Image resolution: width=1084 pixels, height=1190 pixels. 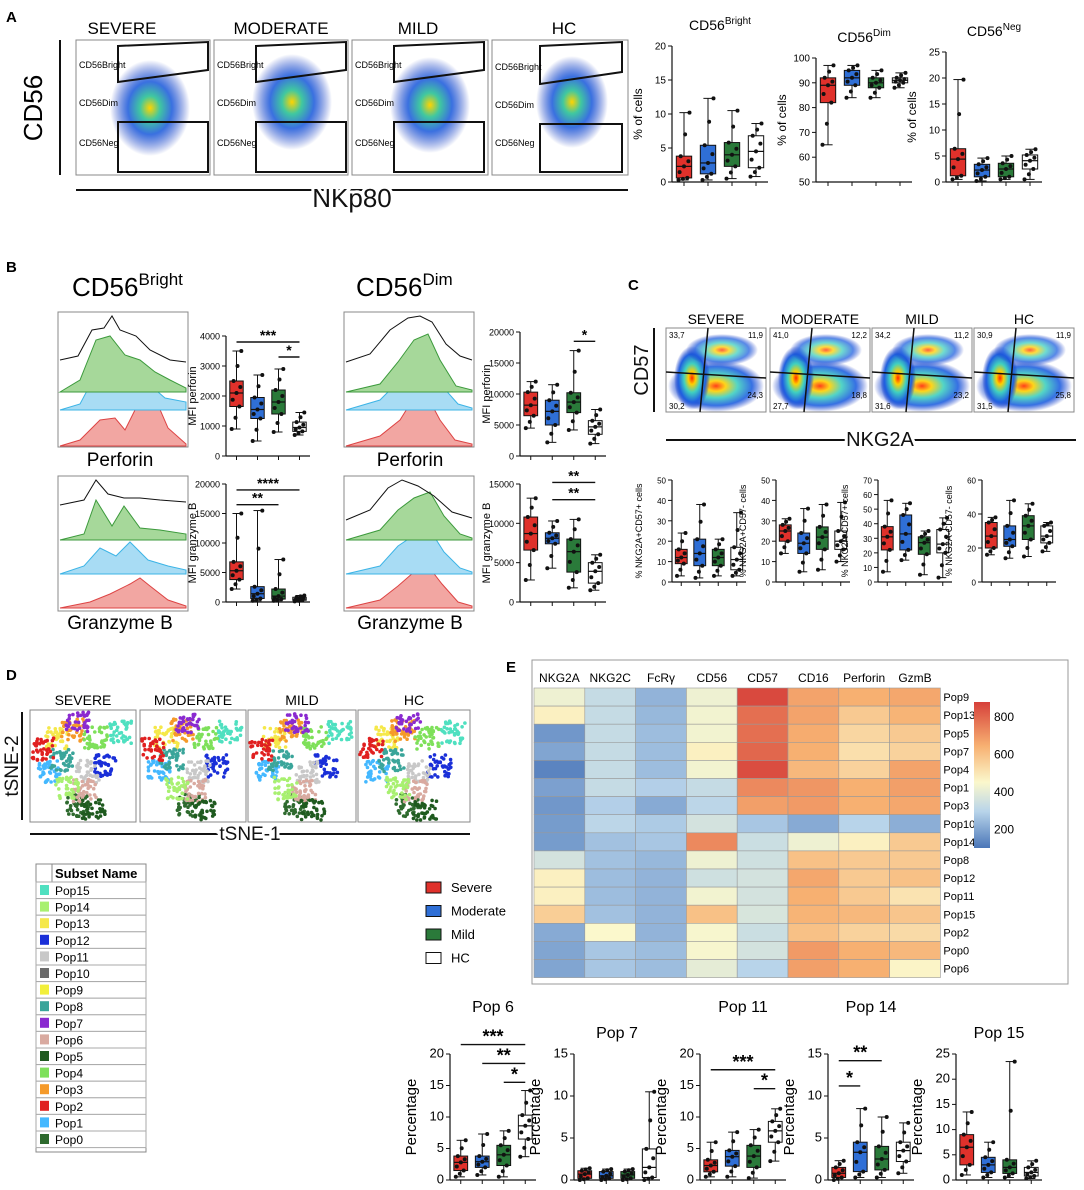 I want to click on colorbar, so click(x=982, y=775).